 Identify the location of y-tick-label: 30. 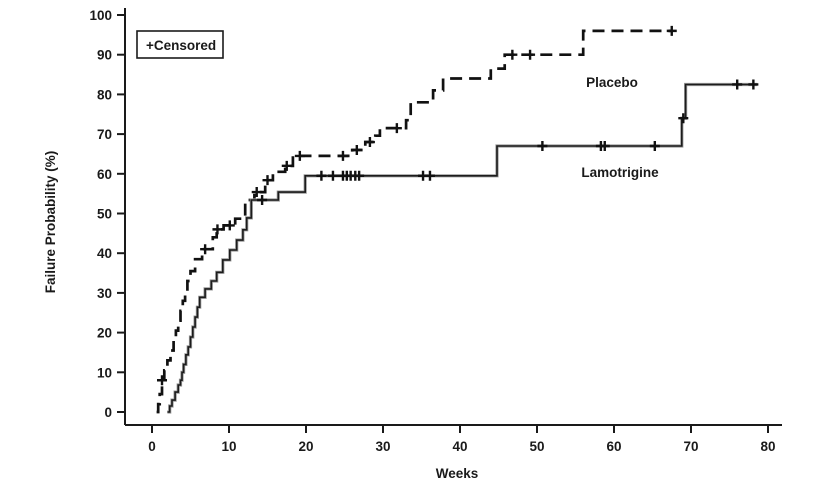
(104, 293).